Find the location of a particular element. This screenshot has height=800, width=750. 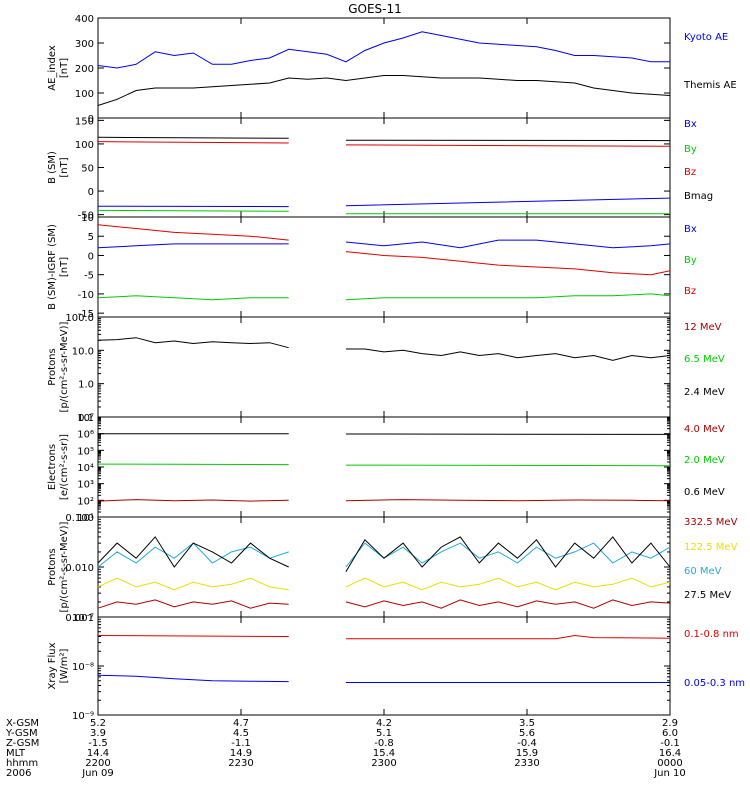

legend-label-e-1: 2.0 MeV is located at coordinates (704, 460).